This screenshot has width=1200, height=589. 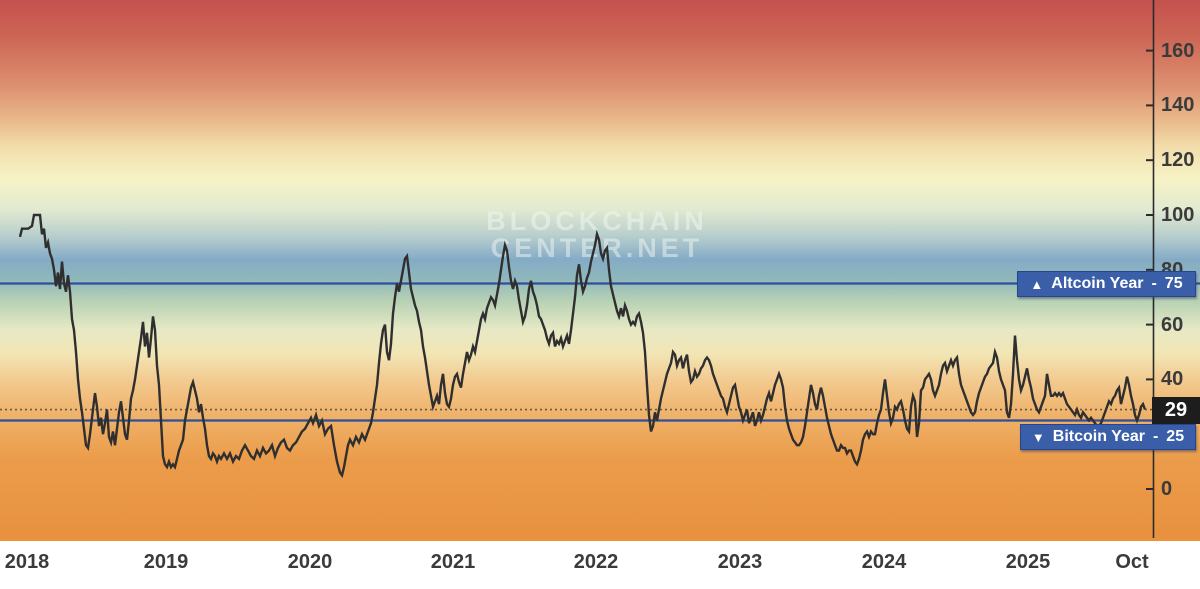 I want to click on y-axis-label-140: 140, so click(x=1178, y=105).